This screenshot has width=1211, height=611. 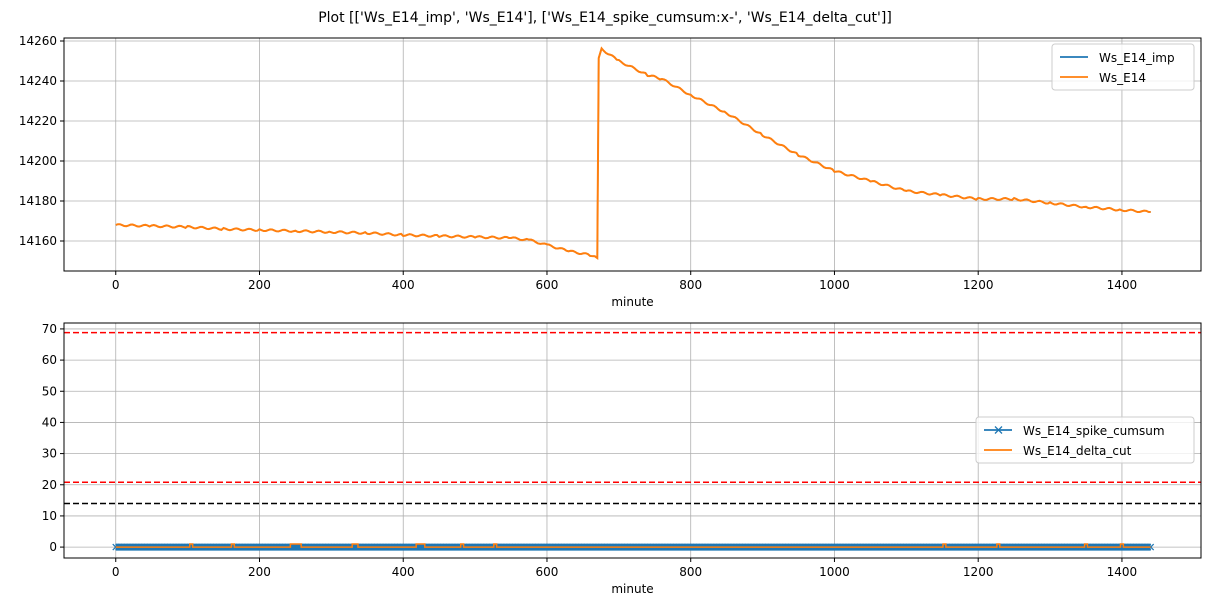 I want to click on legend: Ws_E14_imp Ws_E14, so click(x=1123, y=67).